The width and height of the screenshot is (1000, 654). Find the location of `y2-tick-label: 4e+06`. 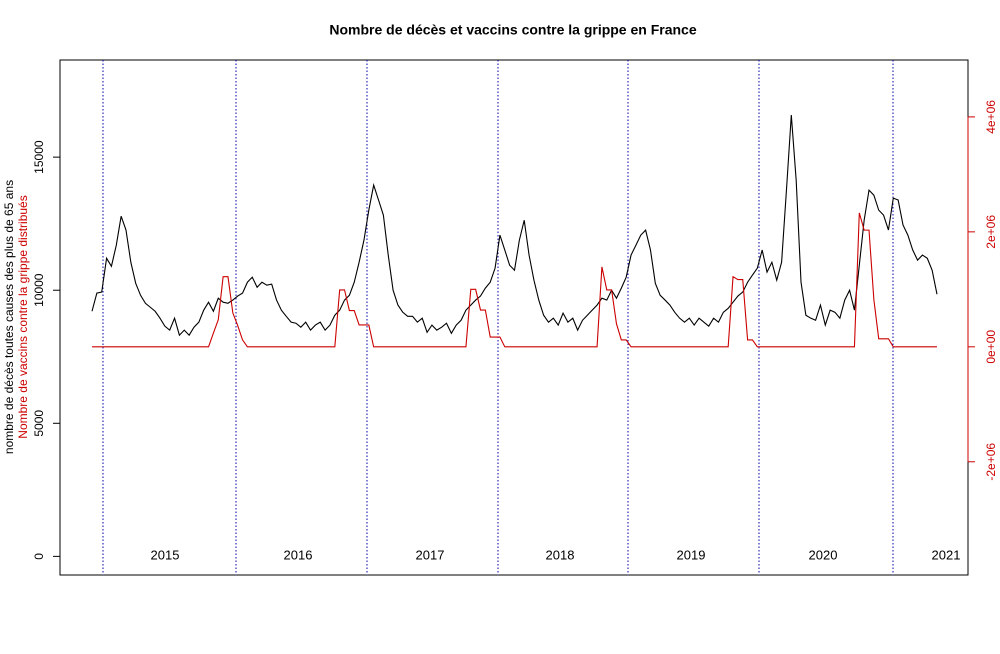

y2-tick-label: 4e+06 is located at coordinates (991, 117).